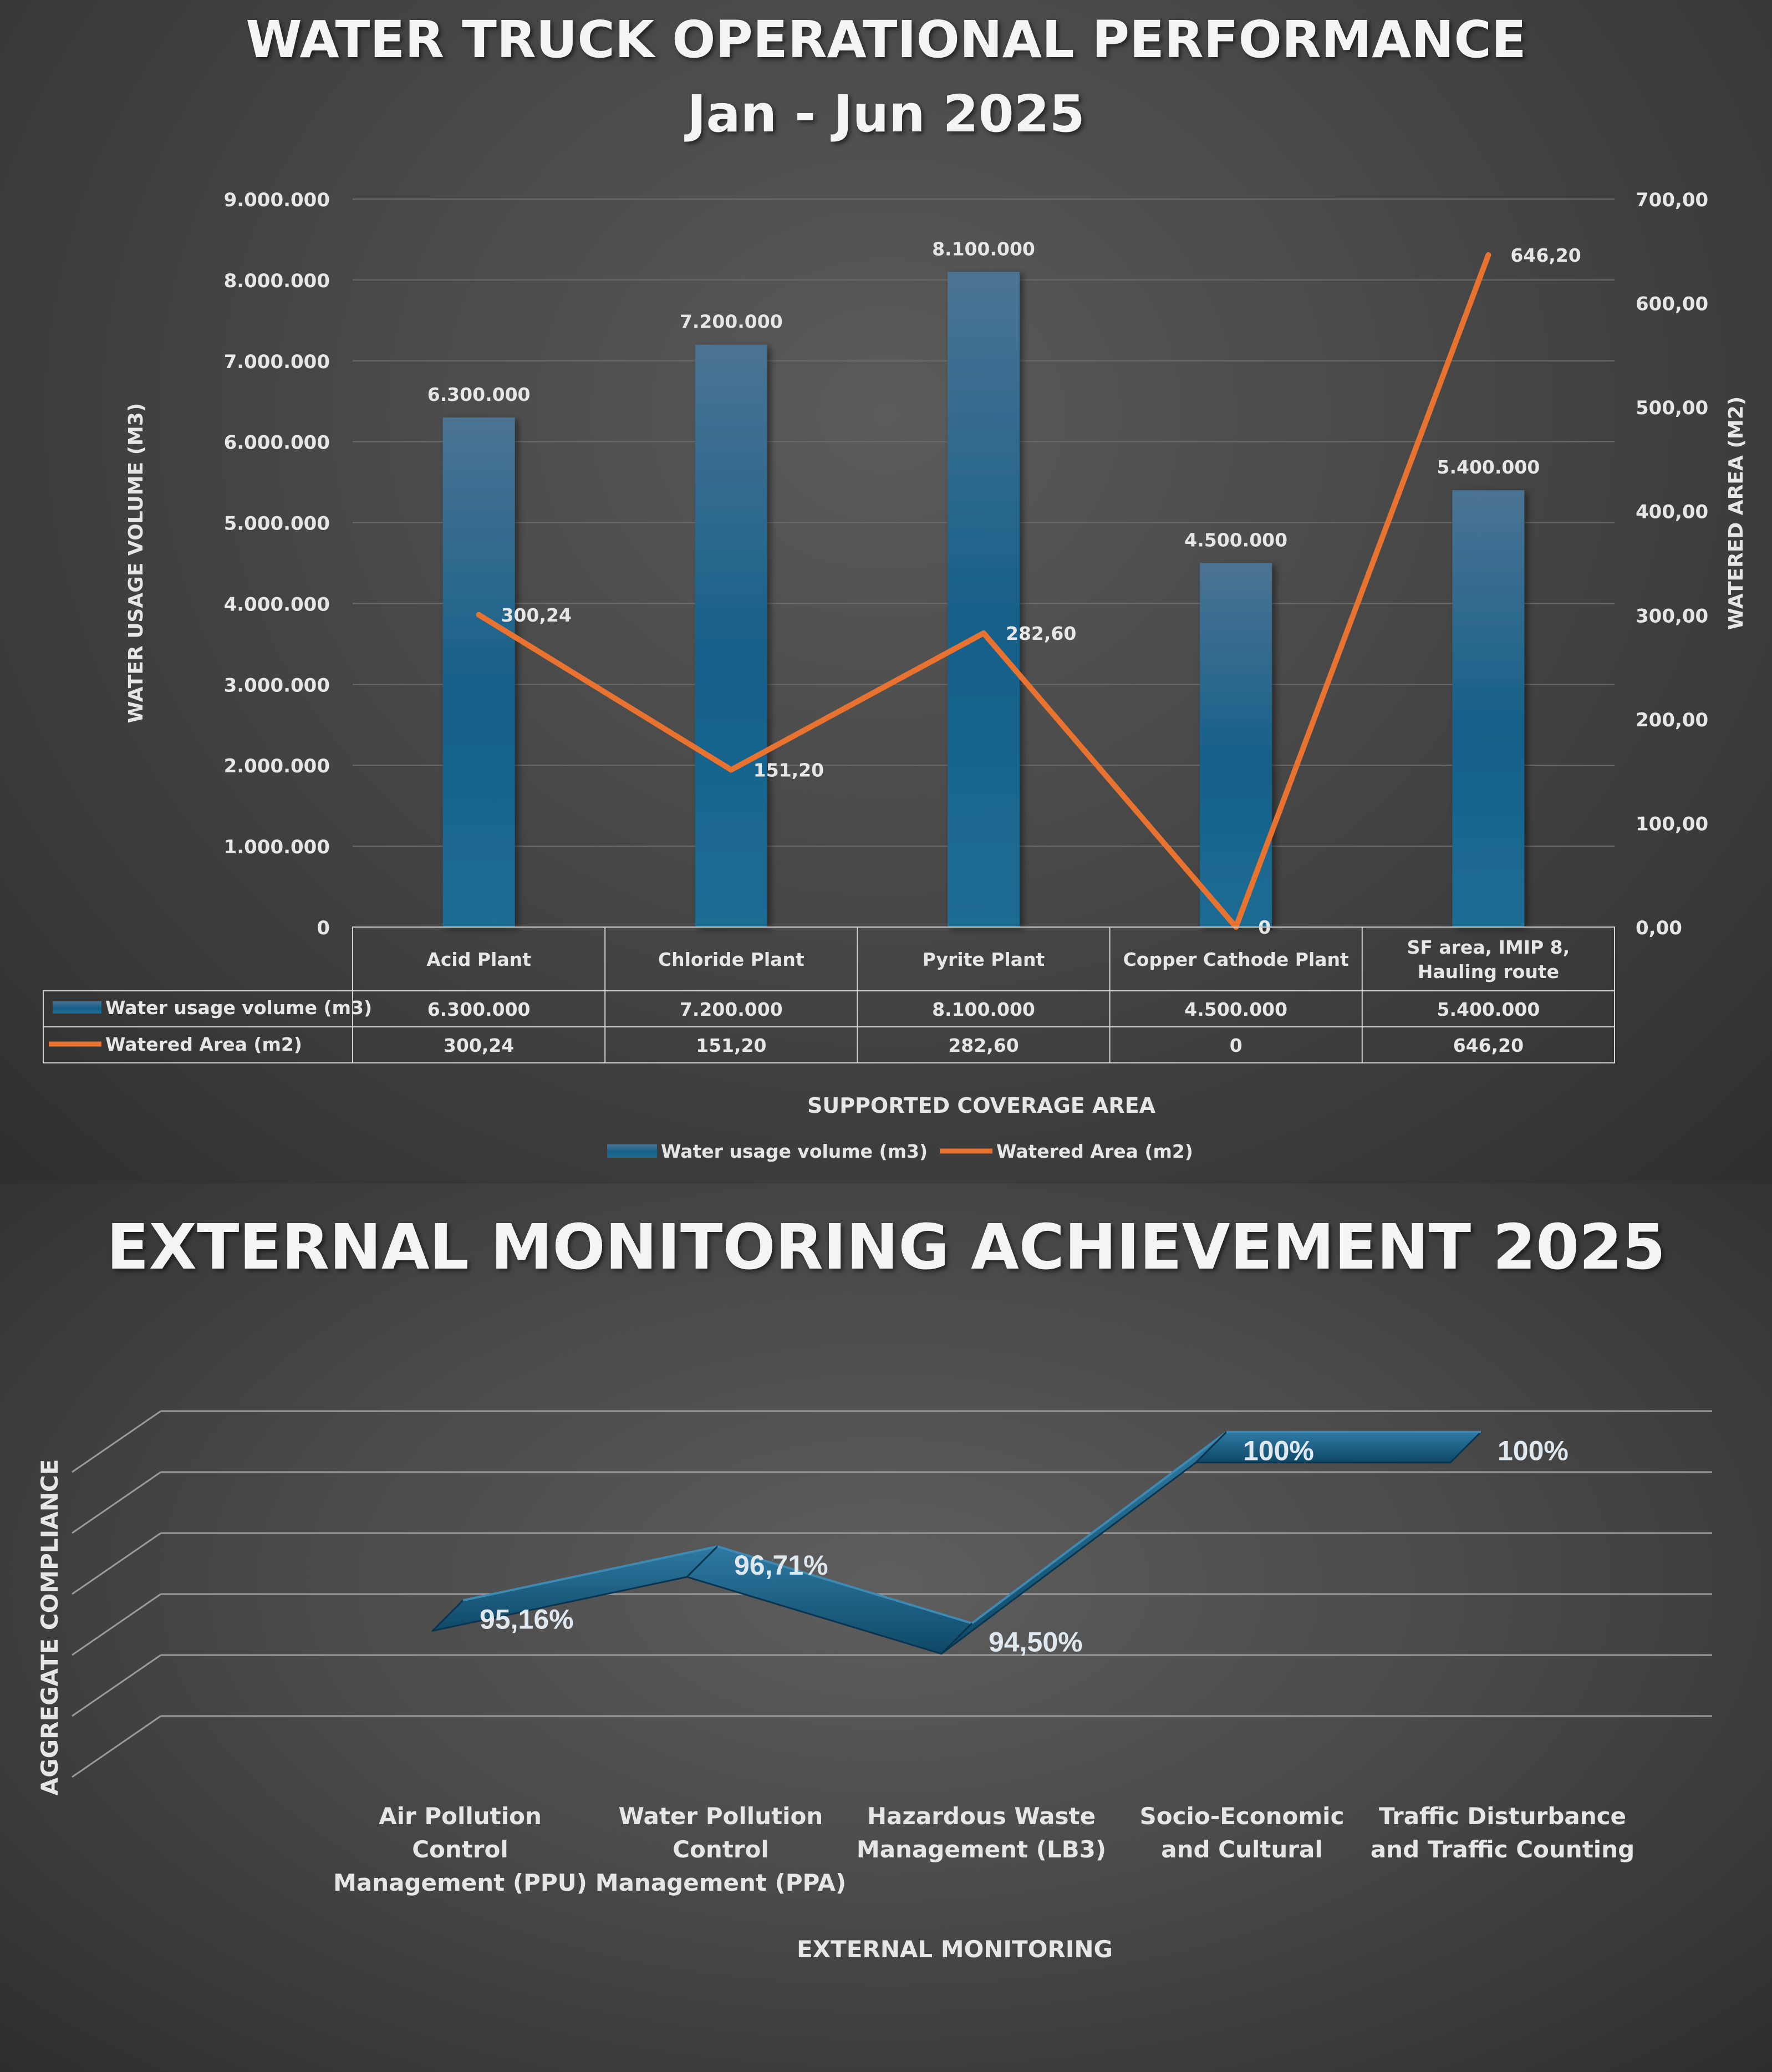  I want to click on y2-tick-label: 200,00, so click(1672, 720).